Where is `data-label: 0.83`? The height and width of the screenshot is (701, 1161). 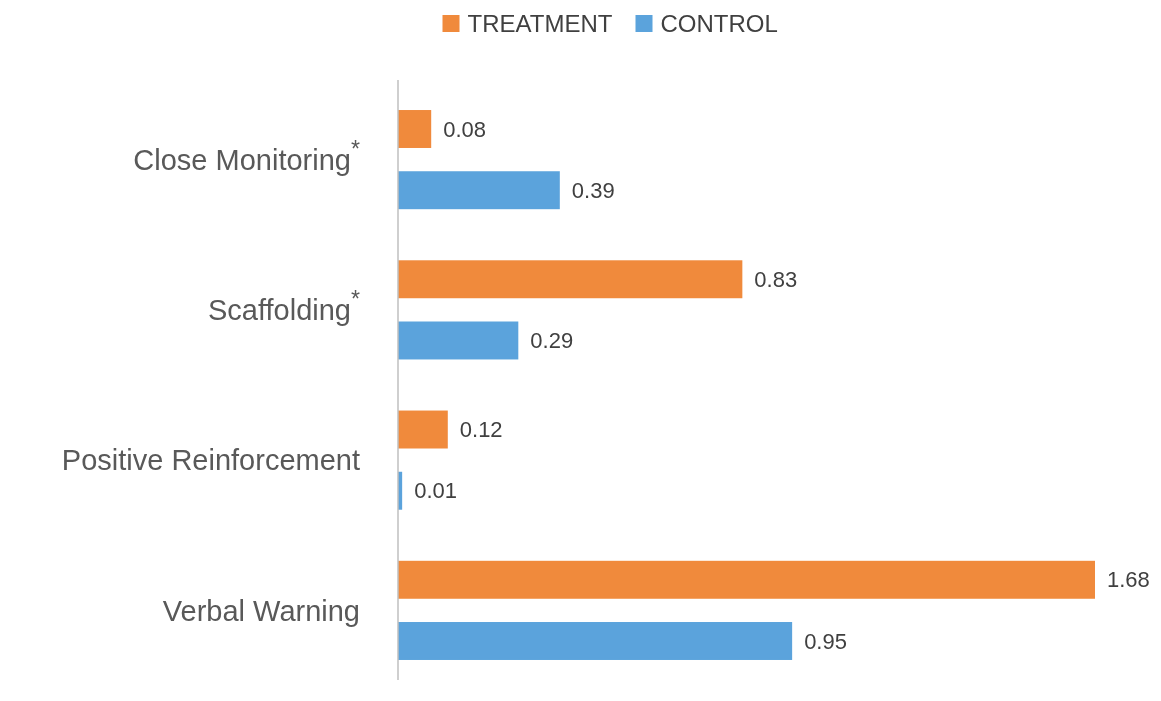
data-label: 0.83 is located at coordinates (776, 279).